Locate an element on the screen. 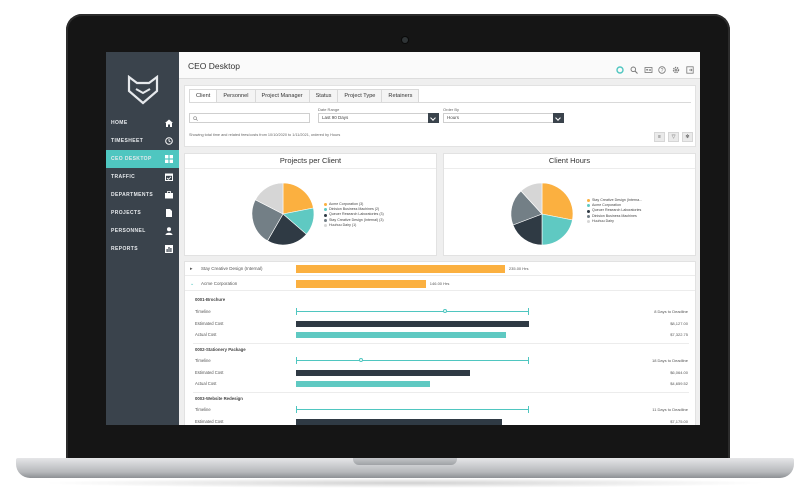 Image resolution: width=811 pixels, height=504 pixels. estimated-cost-value: $7,175.00 is located at coordinates (679, 421).